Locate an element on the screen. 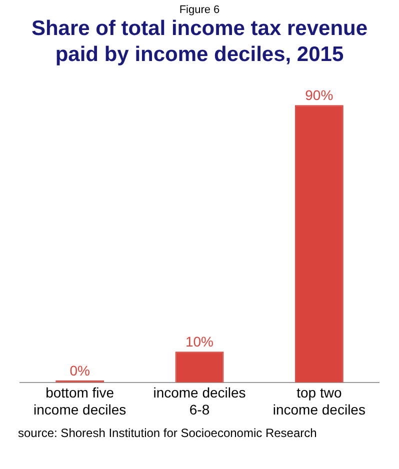  data-label: 90% is located at coordinates (319, 94).